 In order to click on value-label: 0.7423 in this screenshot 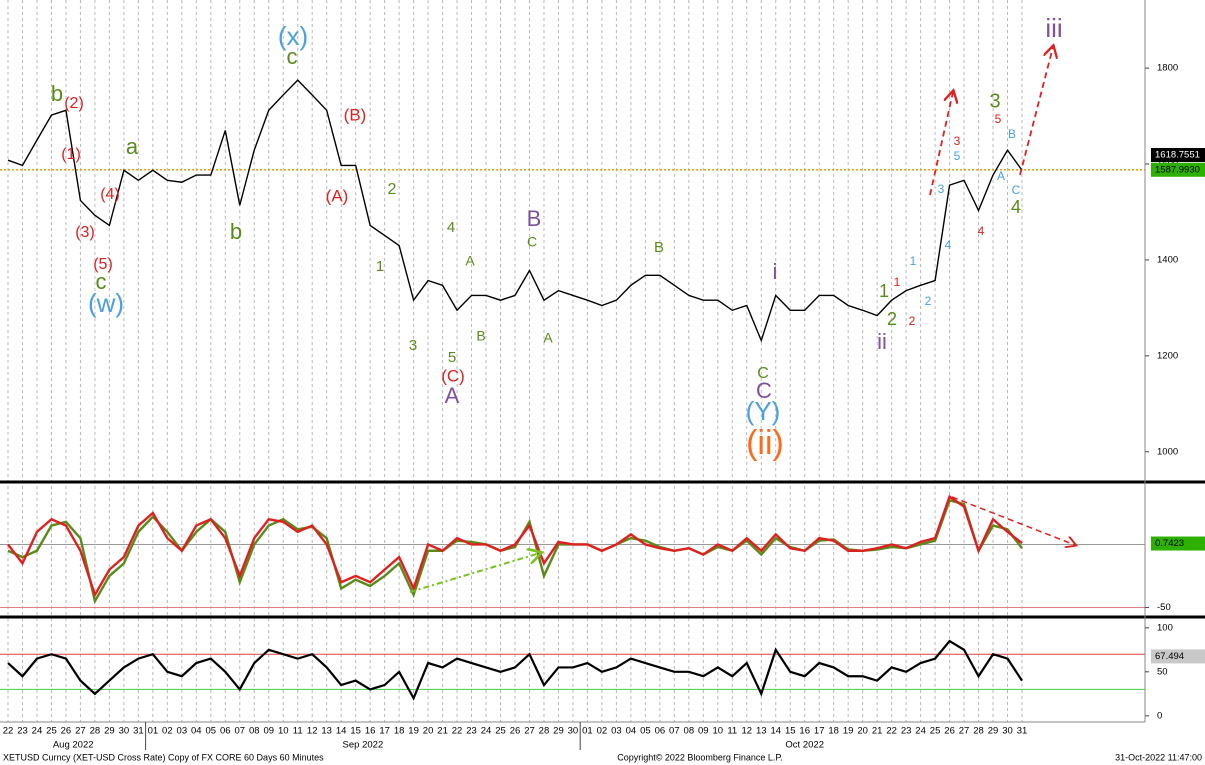, I will do `click(1169, 543)`.